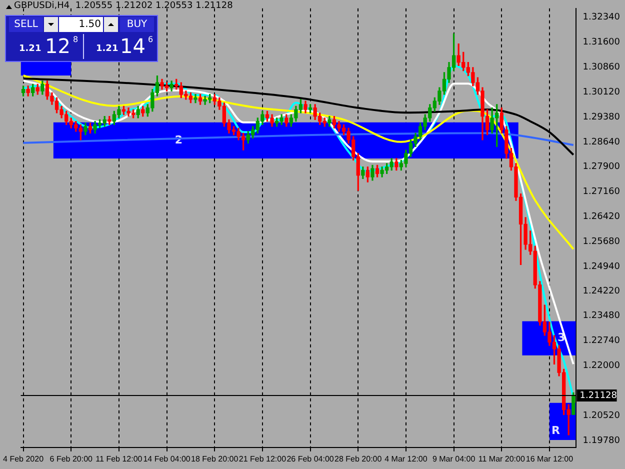 Image resolution: width=625 pixels, height=469 pixels. I want to click on y-tick-label: 1.24940, so click(601, 267).